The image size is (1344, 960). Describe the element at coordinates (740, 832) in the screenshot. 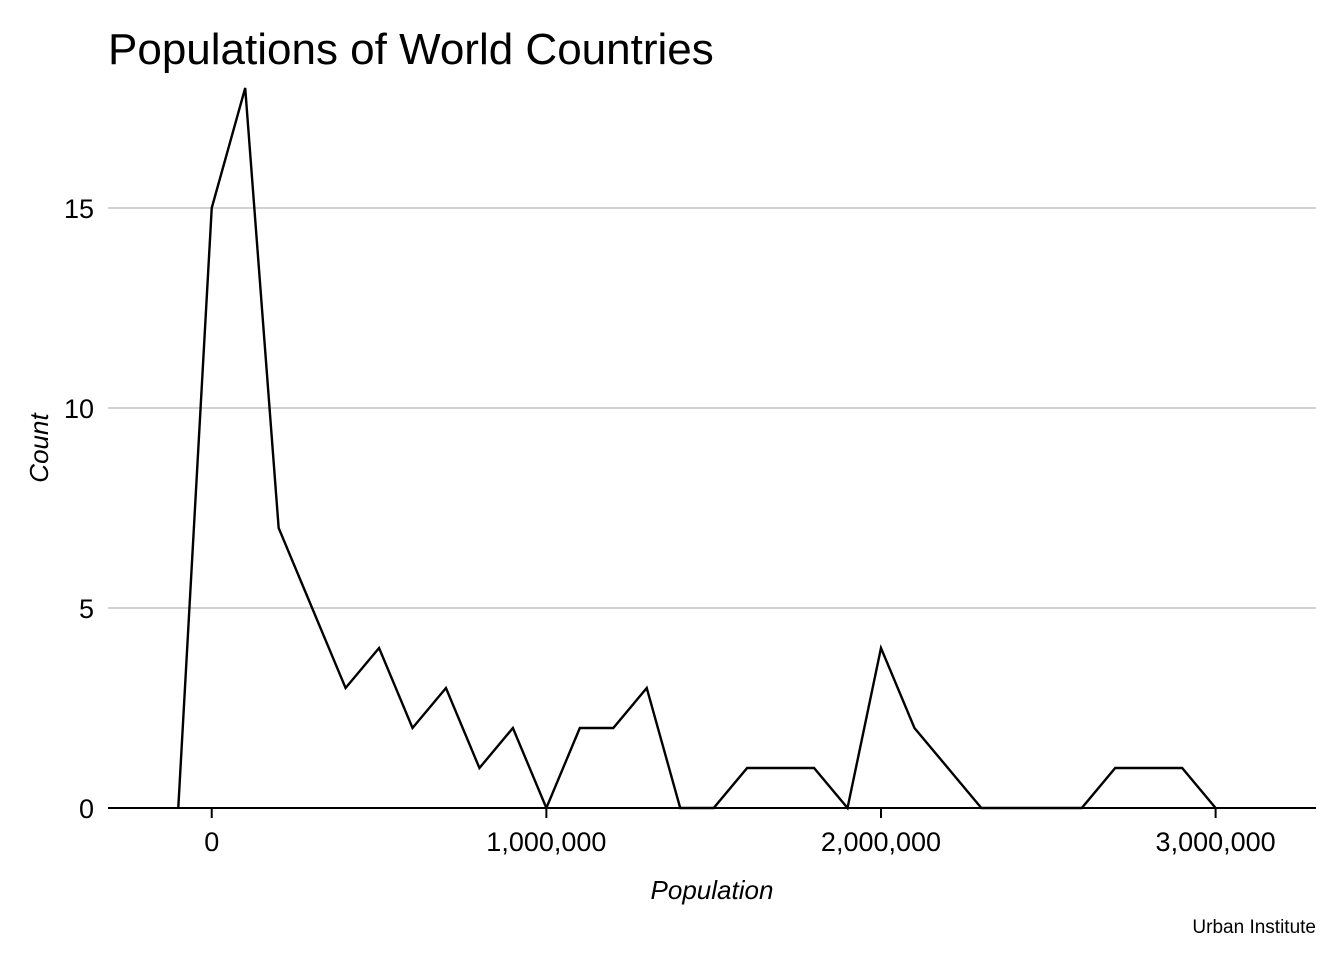

I see `x-axis-ticks: 0 1,000,000 2,000,000 3,000,000` at that location.